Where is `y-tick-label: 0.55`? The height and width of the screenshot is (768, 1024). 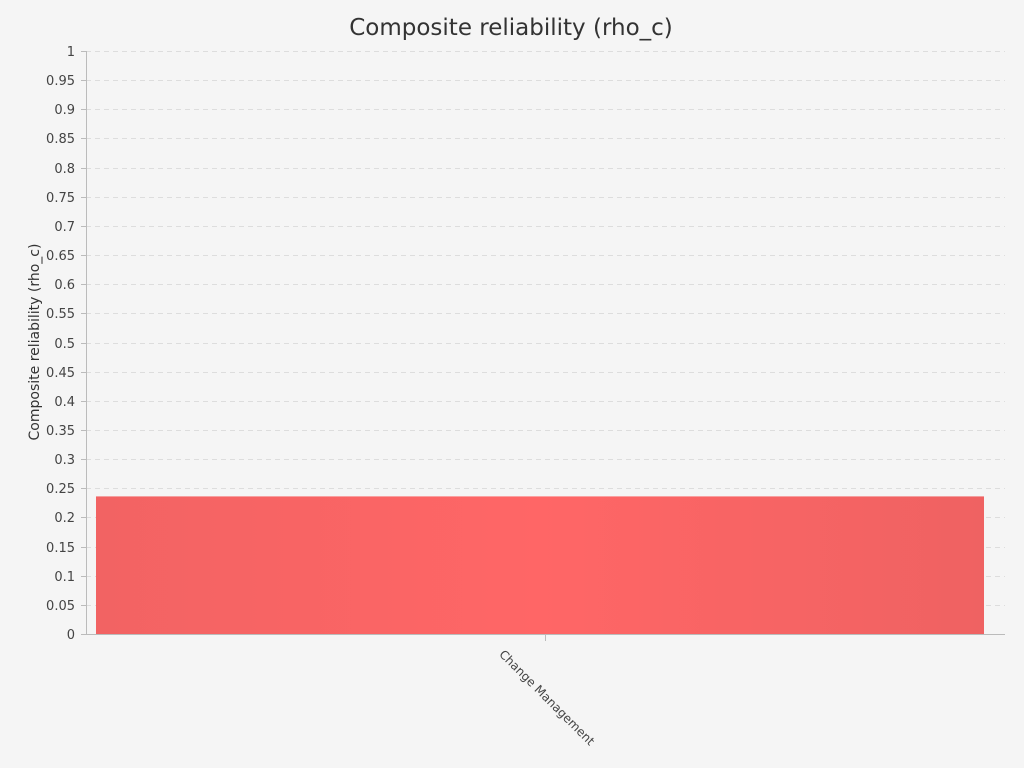 y-tick-label: 0.55 is located at coordinates (60, 314).